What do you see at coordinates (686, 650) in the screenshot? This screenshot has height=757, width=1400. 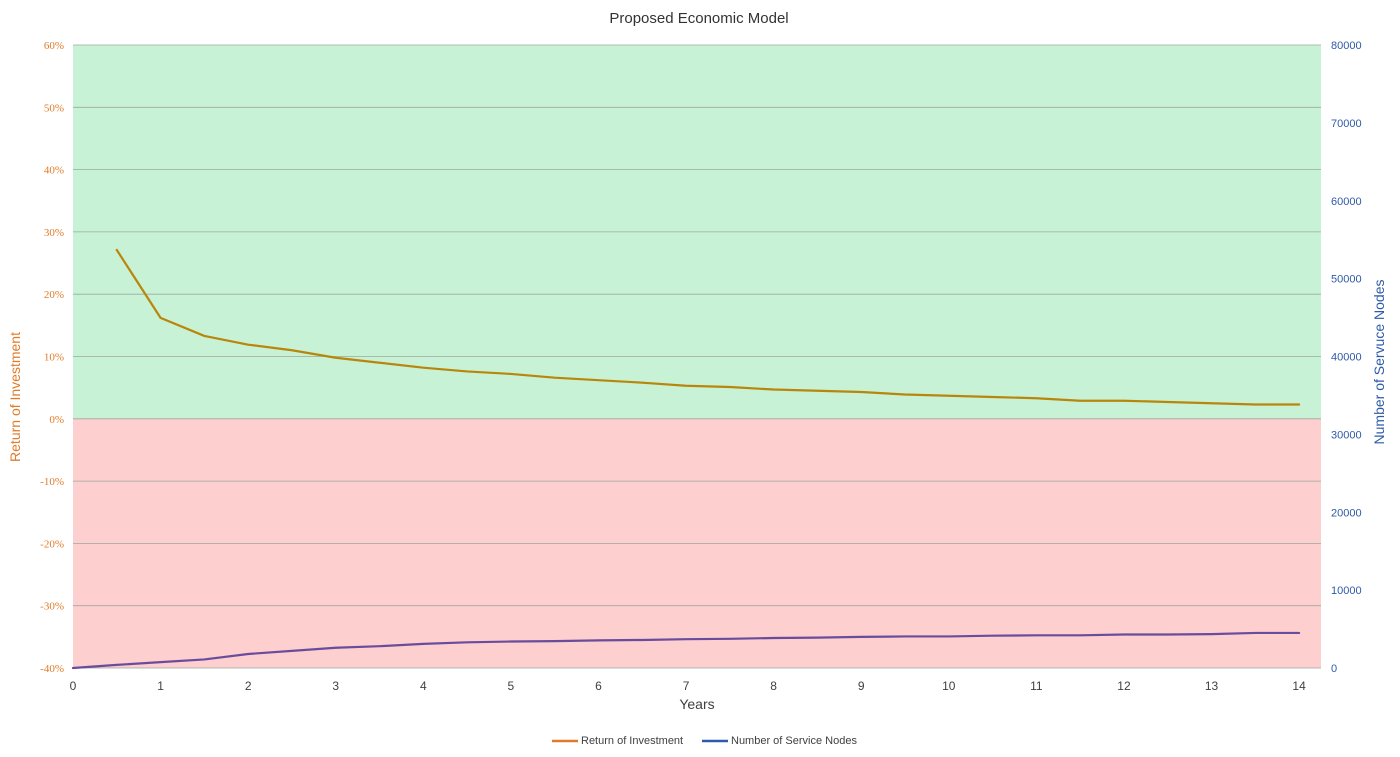 I see `series-line-service-nodes` at bounding box center [686, 650].